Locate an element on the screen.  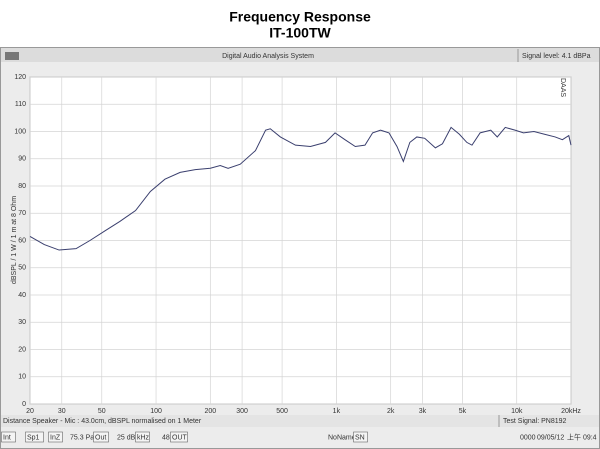
y-tick-label: 50 is located at coordinates (22, 268).